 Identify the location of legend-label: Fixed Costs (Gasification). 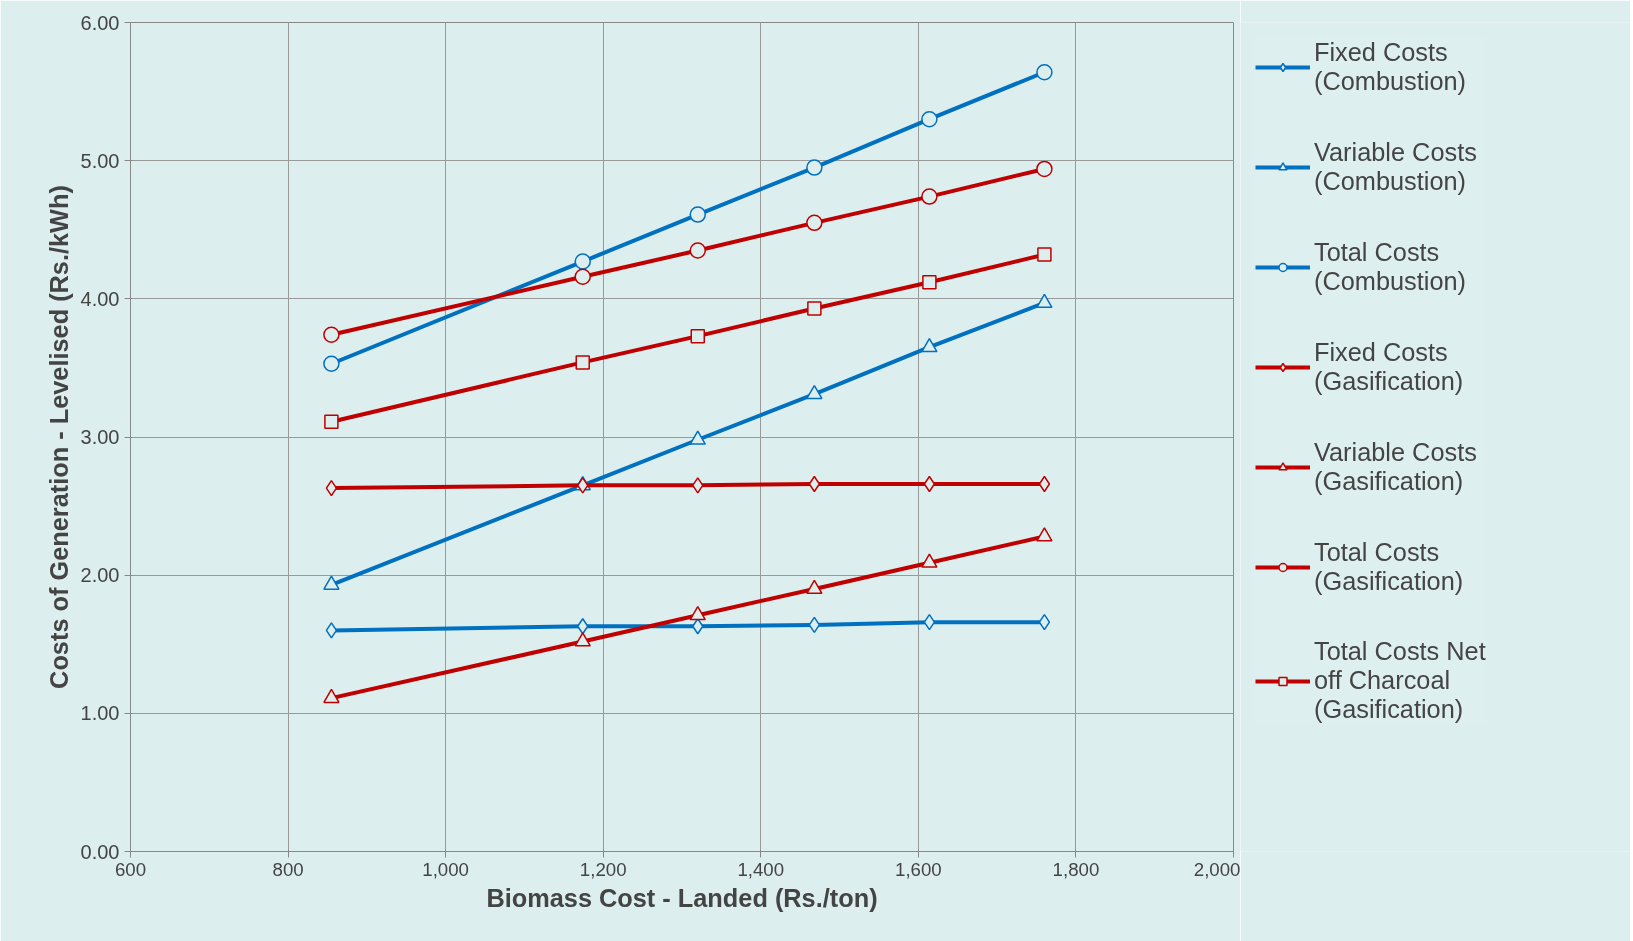
(1389, 367).